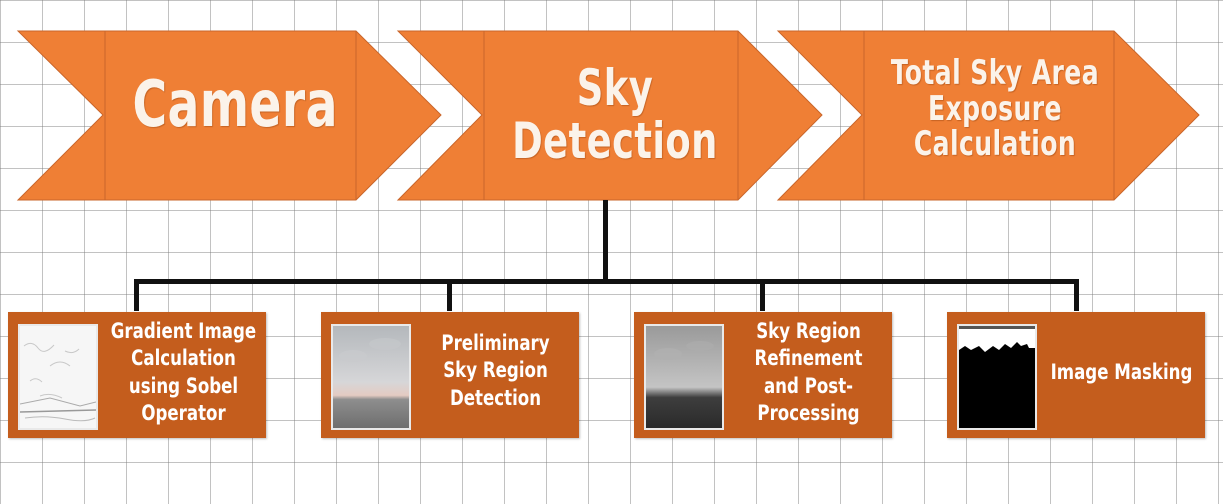 The height and width of the screenshot is (504, 1223). I want to click on substep-label-masking: Image Masking, so click(1121, 372).